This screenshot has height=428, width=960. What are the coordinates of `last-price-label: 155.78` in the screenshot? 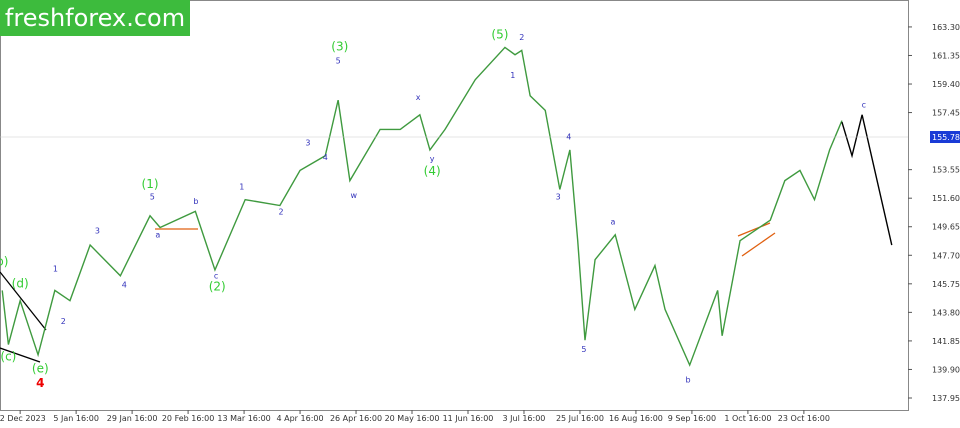 It's located at (946, 137).